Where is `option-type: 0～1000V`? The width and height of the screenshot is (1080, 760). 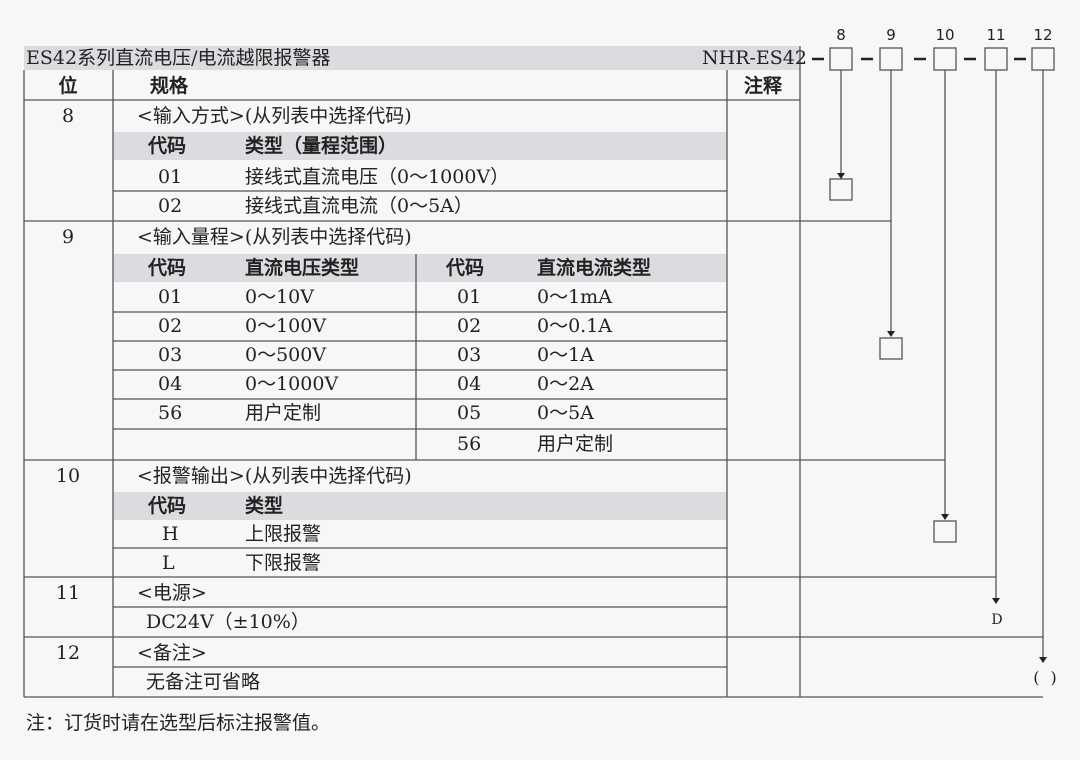 option-type: 0～1000V is located at coordinates (292, 384).